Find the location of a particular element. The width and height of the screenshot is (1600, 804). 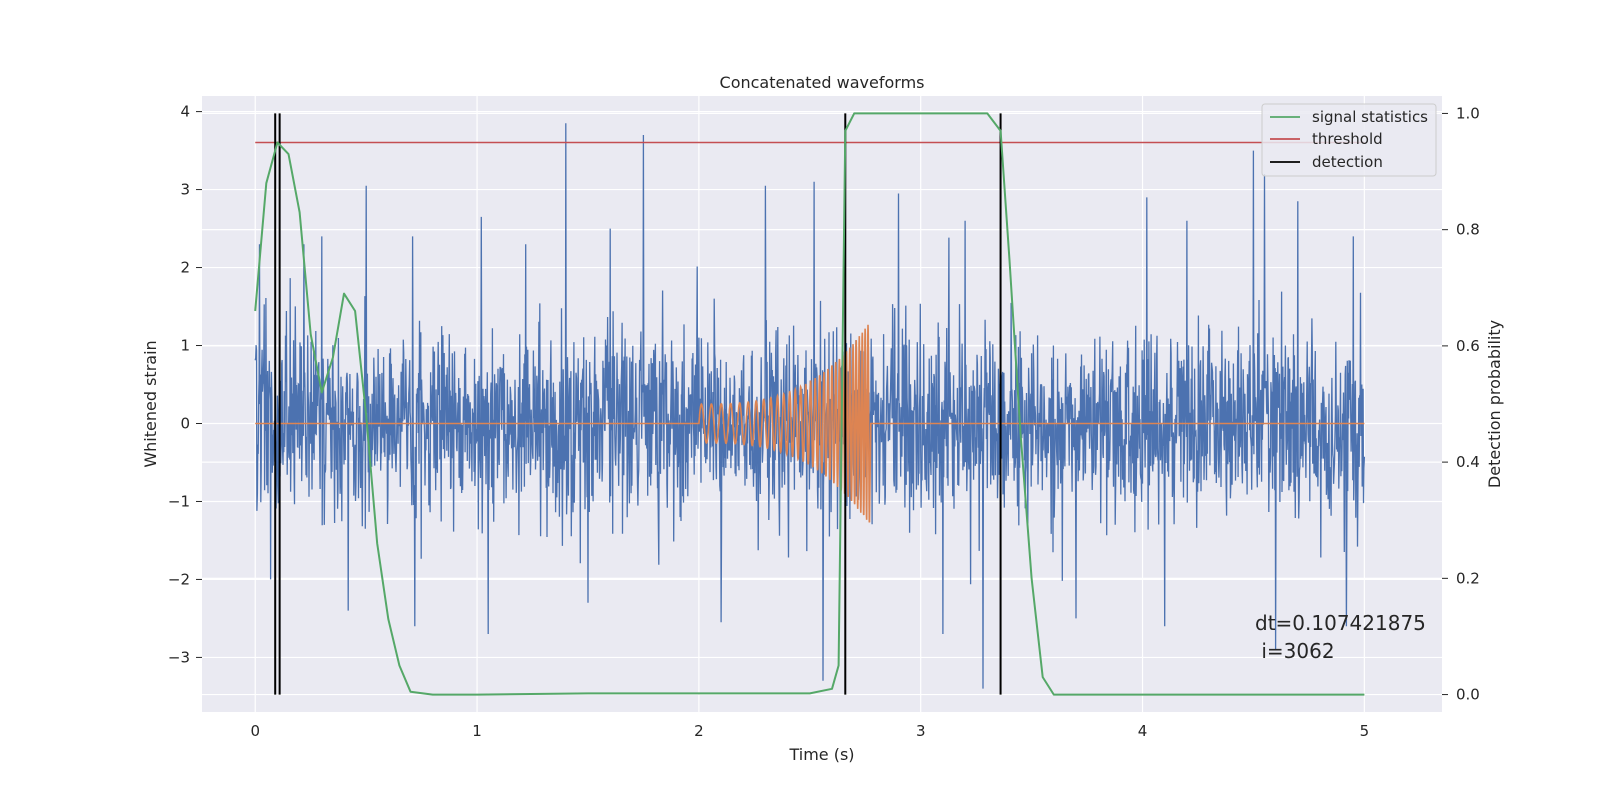

legend-label-threshold: threshold is located at coordinates (1347, 139).